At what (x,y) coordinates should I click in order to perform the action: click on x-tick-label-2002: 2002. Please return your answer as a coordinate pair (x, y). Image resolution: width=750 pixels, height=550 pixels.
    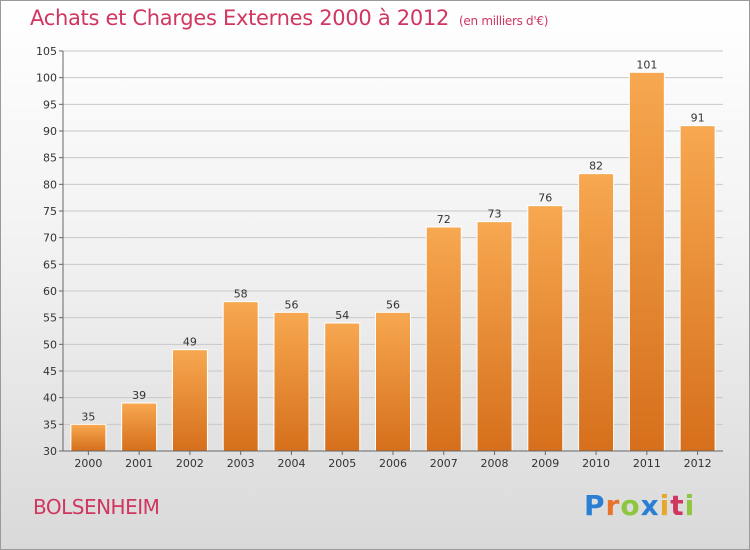
    Looking at the image, I should click on (190, 463).